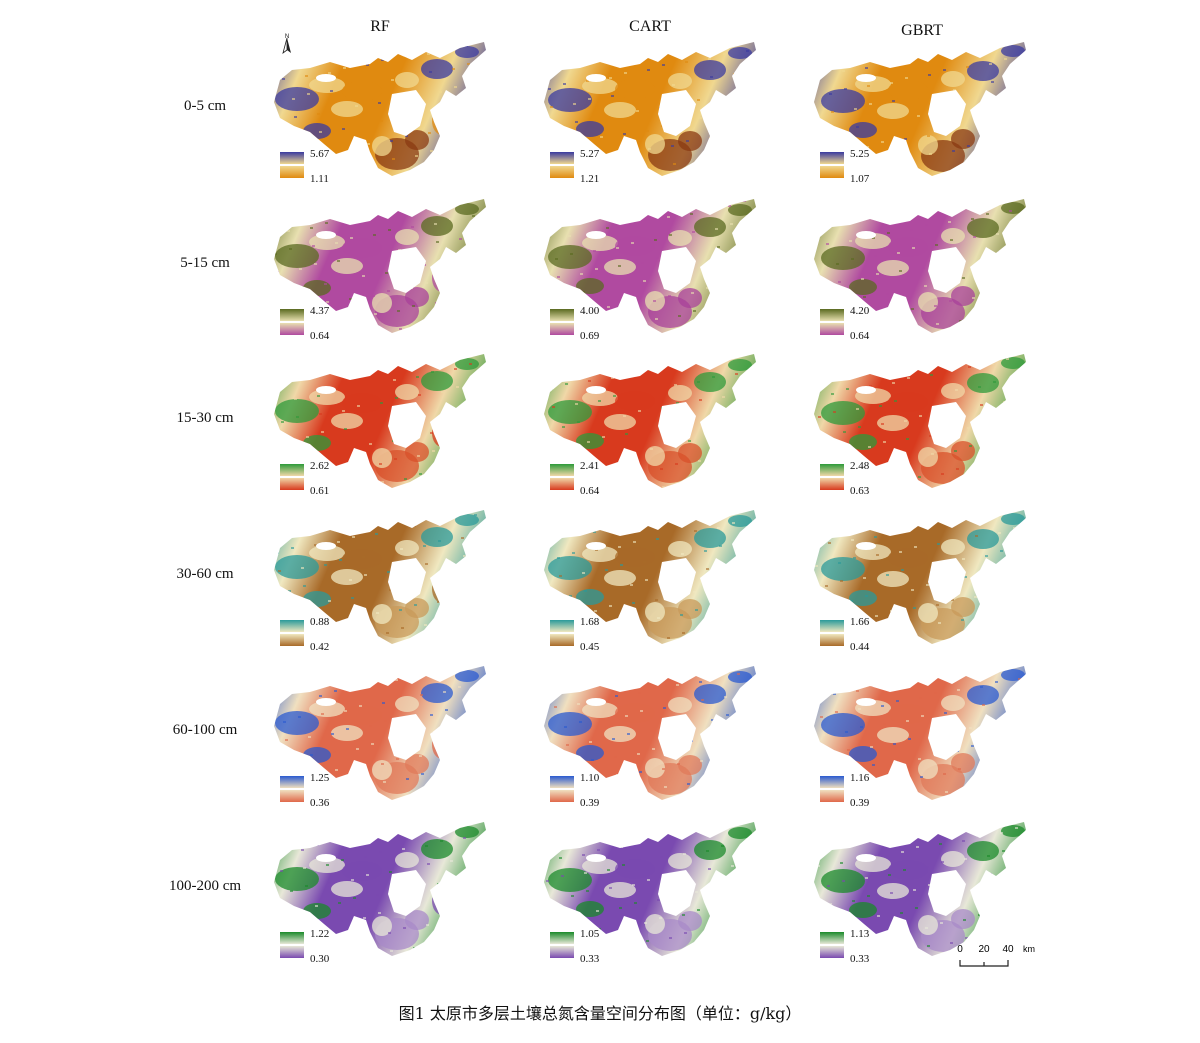 This screenshot has width=1200, height=1043. I want to click on map-gbrt-row4, so click(920, 741).